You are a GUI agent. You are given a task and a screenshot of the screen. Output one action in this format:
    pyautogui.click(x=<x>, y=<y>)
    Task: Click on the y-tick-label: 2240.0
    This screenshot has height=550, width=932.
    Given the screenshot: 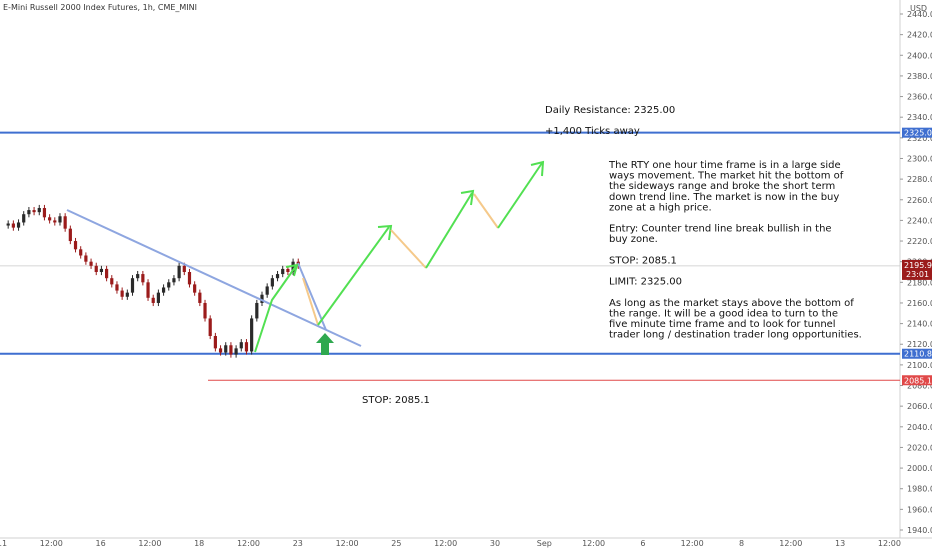 What is the action you would take?
    pyautogui.click(x=919, y=220)
    